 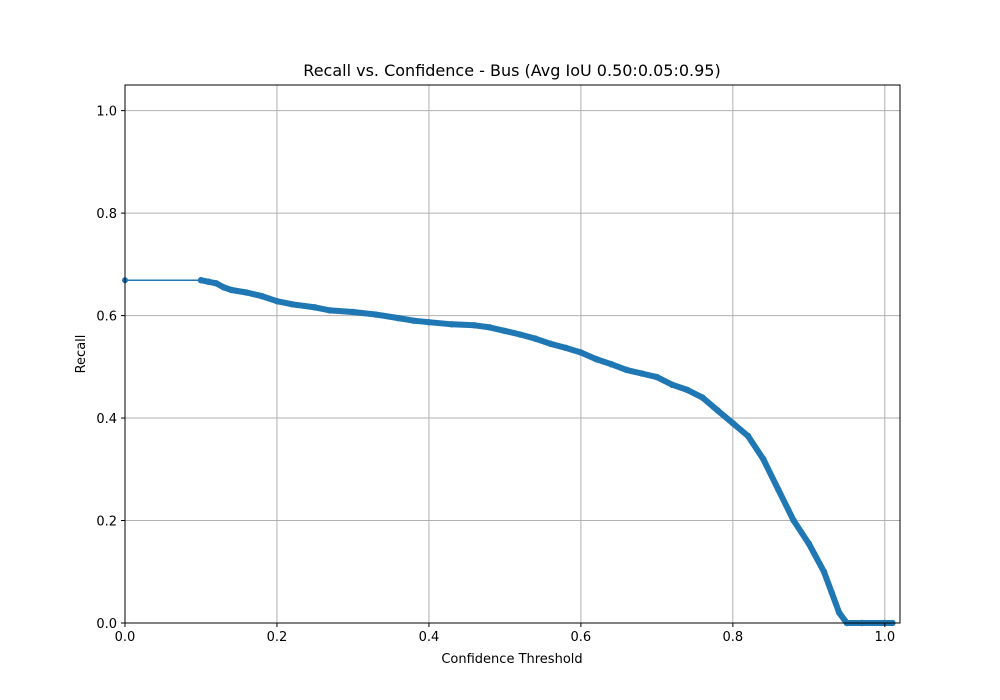 What do you see at coordinates (106, 624) in the screenshot?
I see `y-tick-label: 0.0` at bounding box center [106, 624].